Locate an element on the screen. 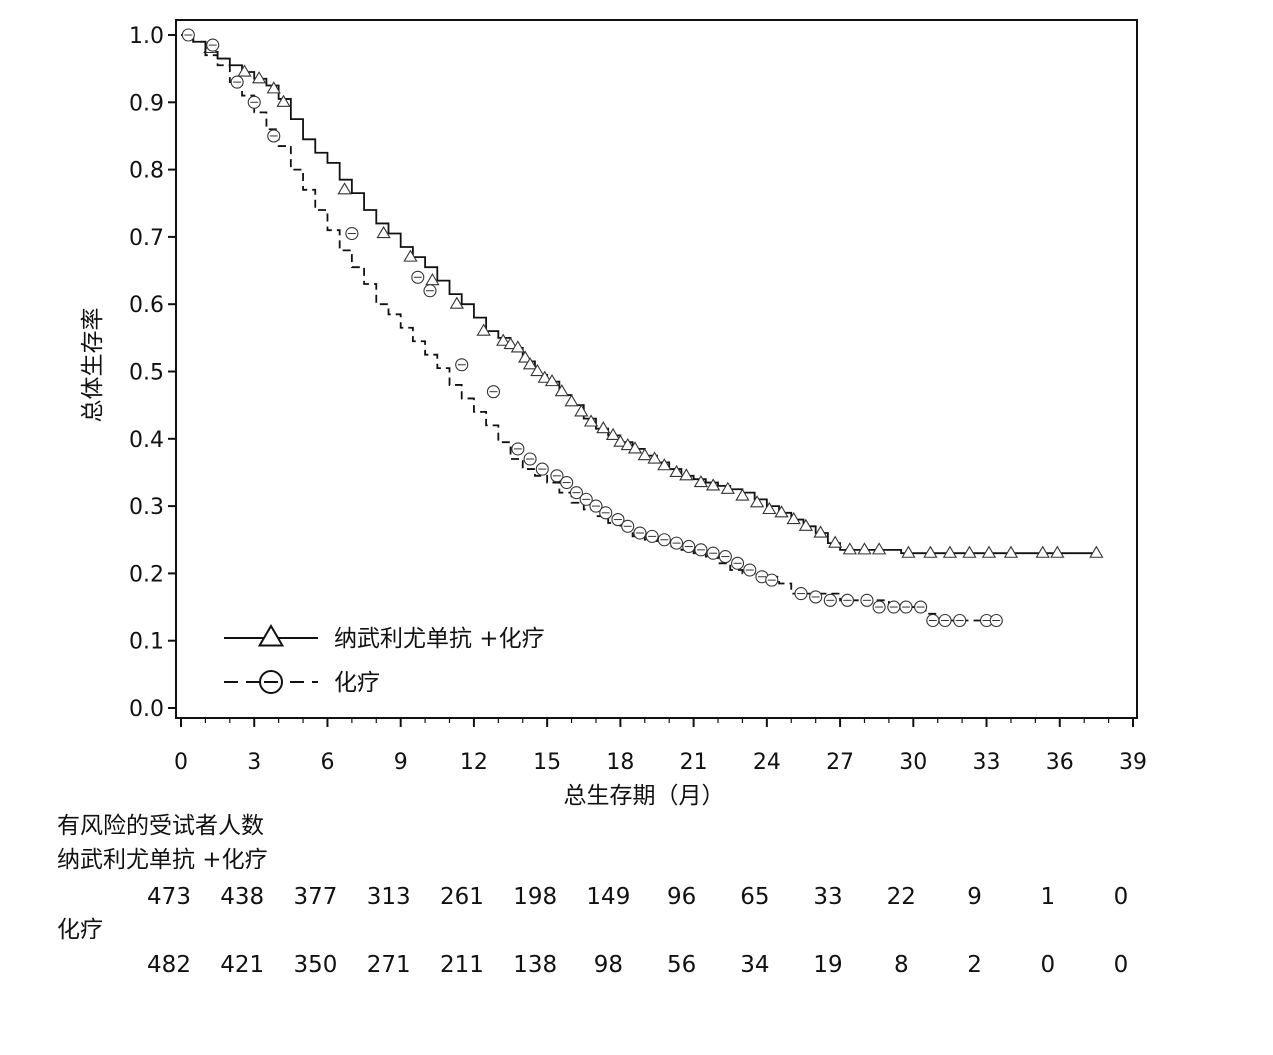 This screenshot has height=1055, width=1273. legend-item-chemo: 化疗 is located at coordinates (302, 683).